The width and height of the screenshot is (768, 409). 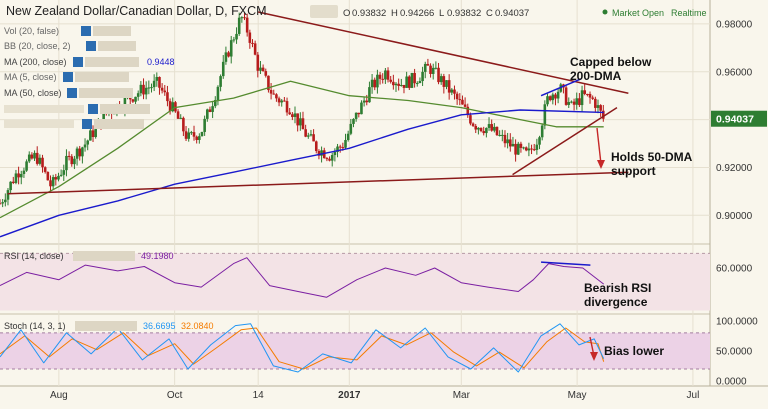 What do you see at coordinates (74, 124) in the screenshot?
I see `legend-row-extra` at bounding box center [74, 124].